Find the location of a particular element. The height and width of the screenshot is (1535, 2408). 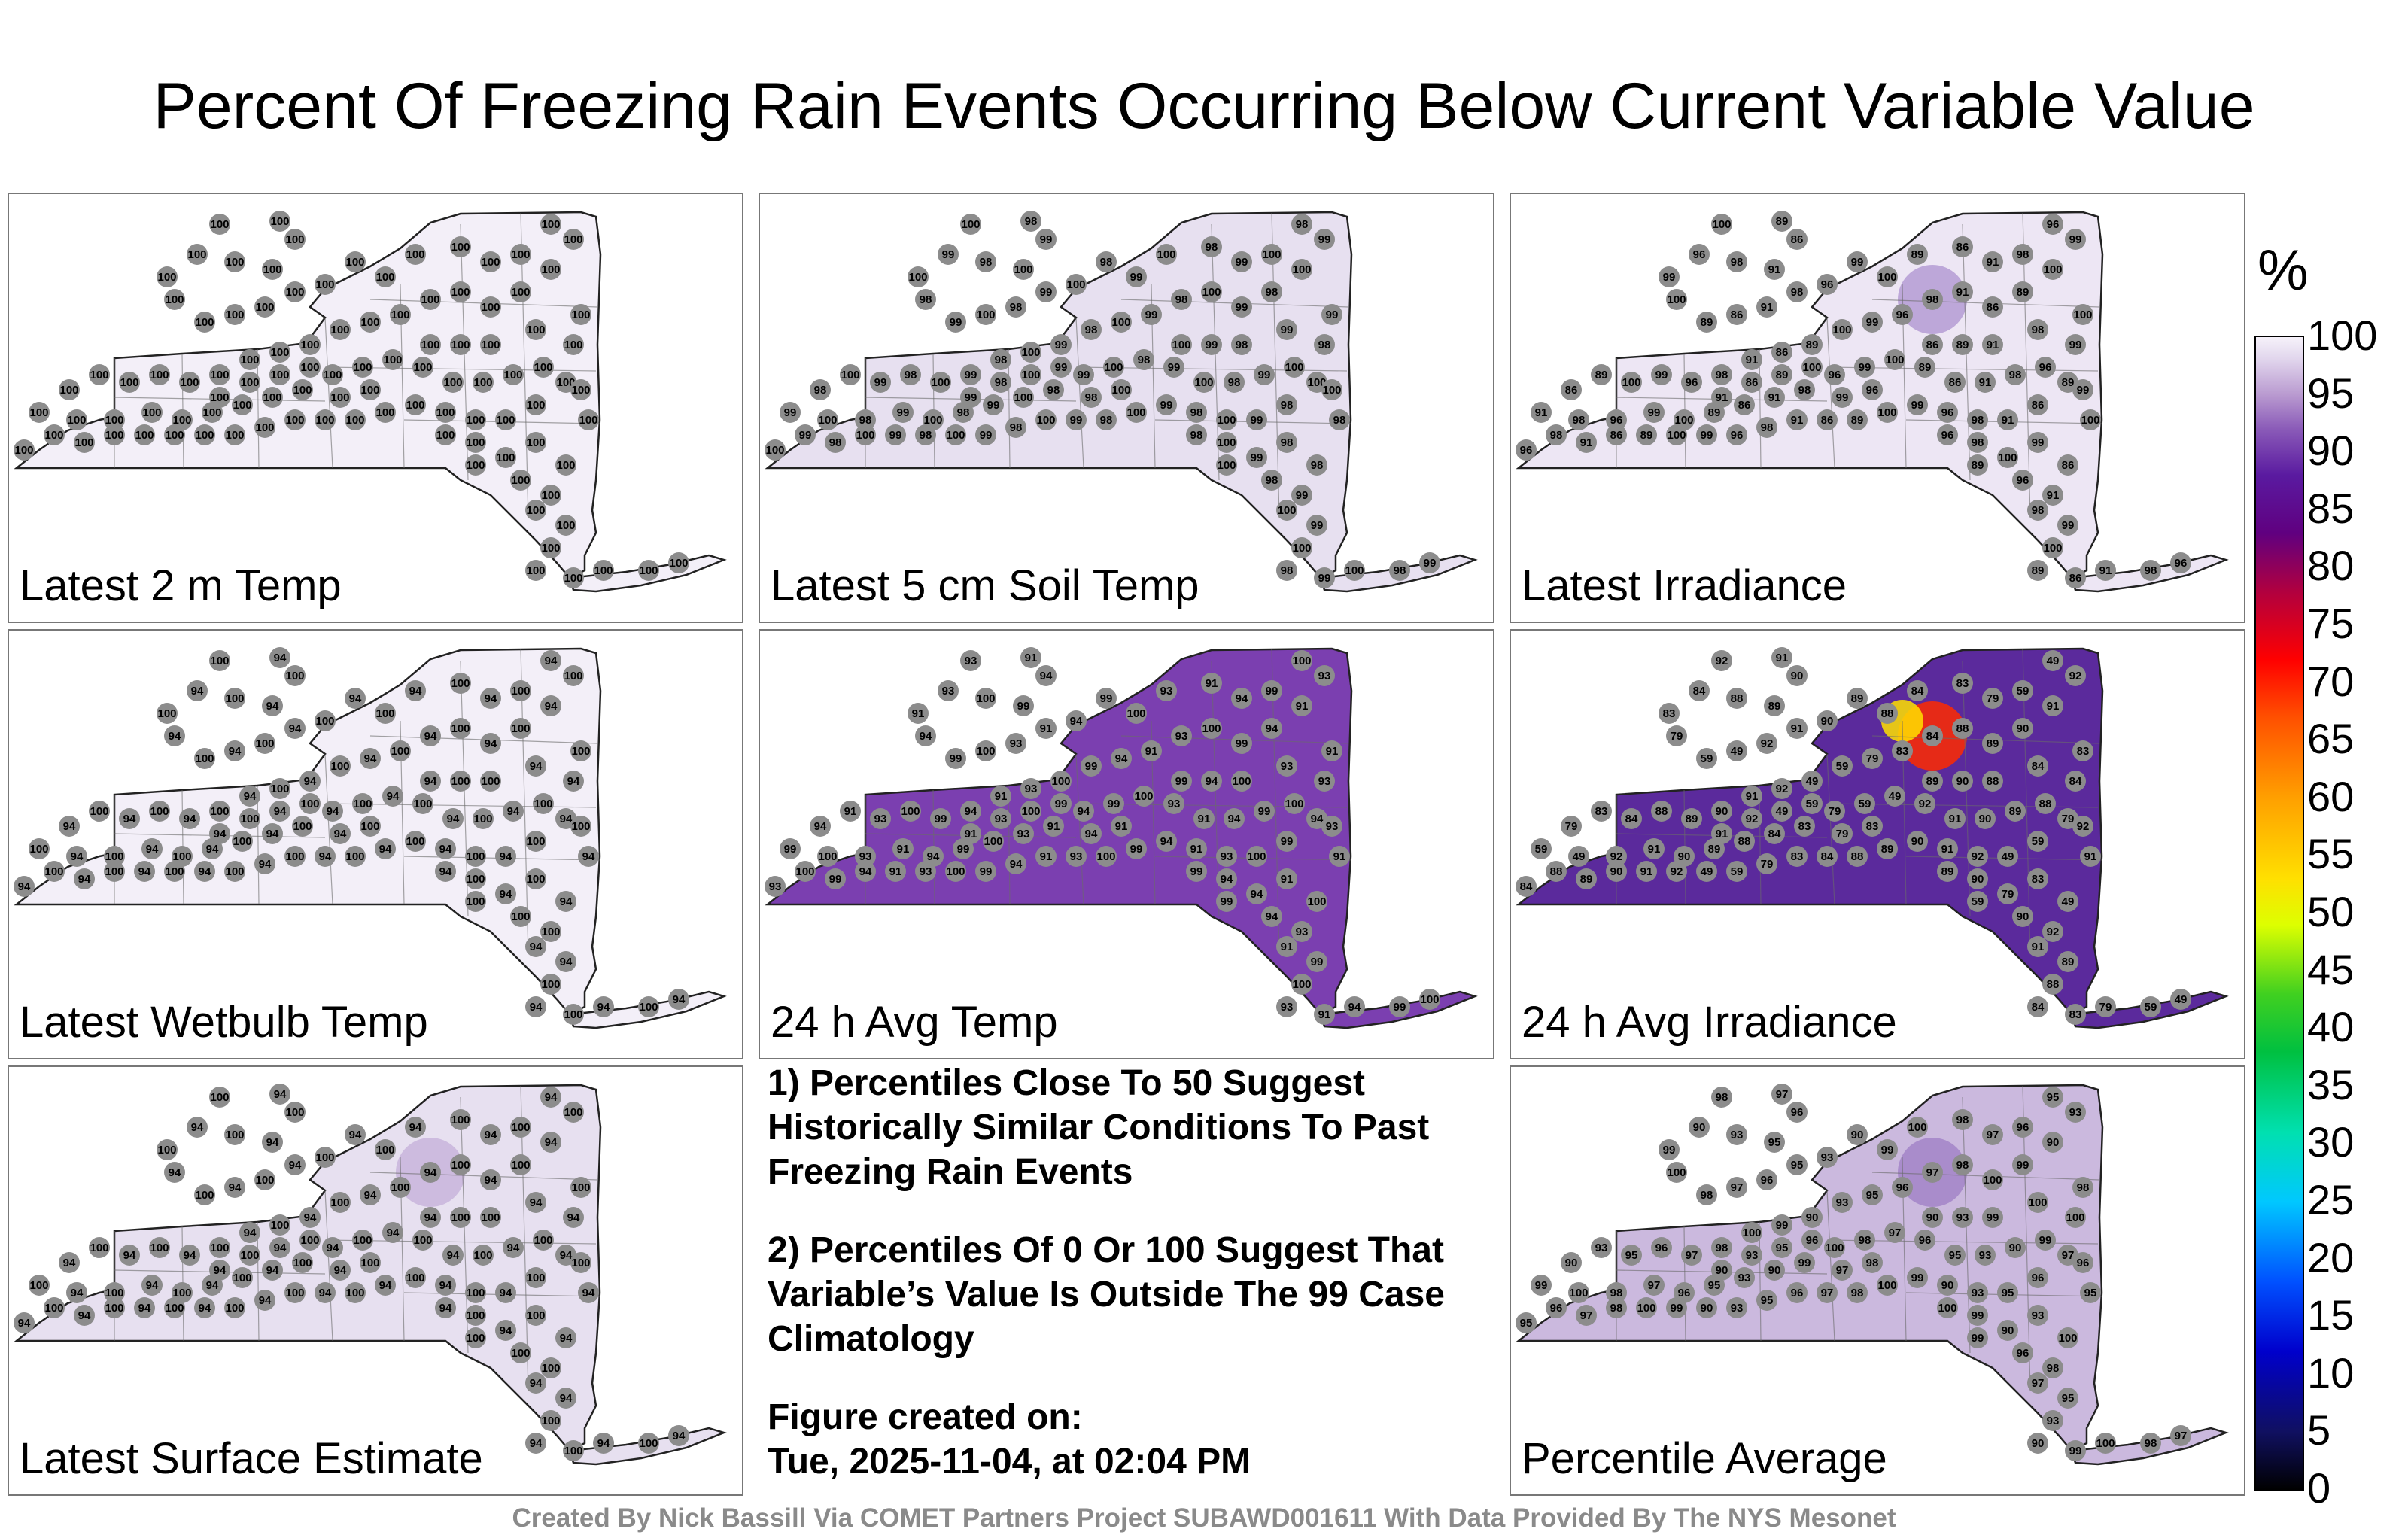

colorbar-tick: 45 is located at coordinates (2331, 969).